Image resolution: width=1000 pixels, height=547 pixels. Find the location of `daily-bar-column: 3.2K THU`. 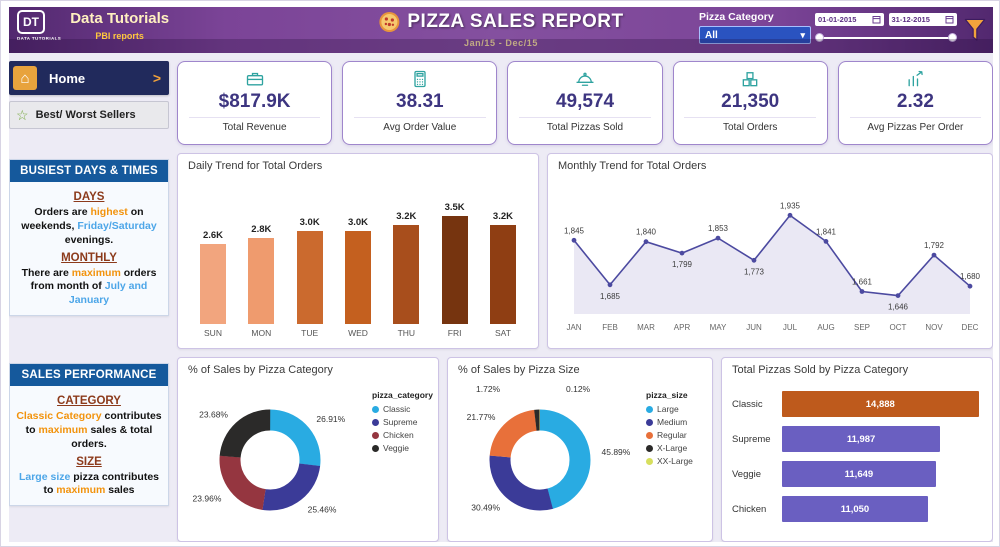

daily-bar-column: 3.2K THU is located at coordinates (406, 274).